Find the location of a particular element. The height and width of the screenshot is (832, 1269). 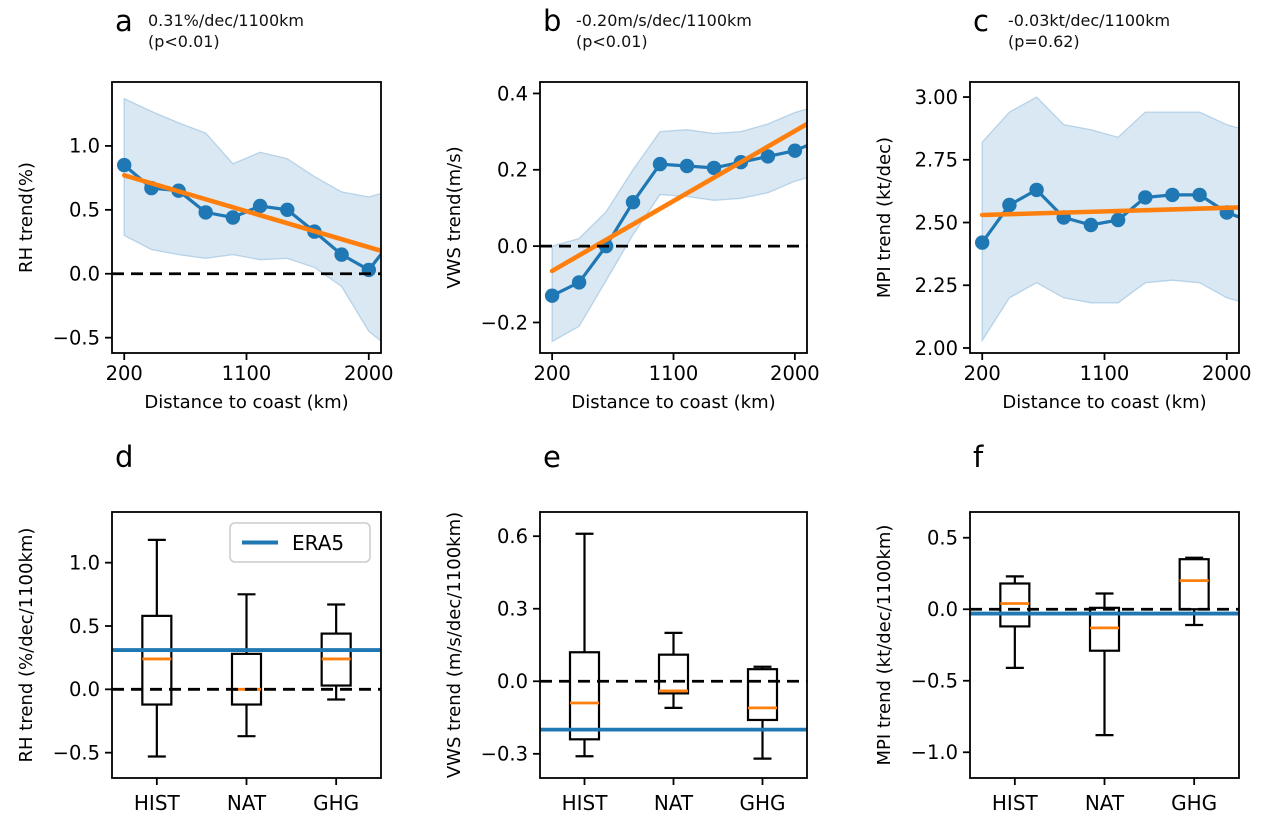

panel-b-title-line2: (p<0.01) is located at coordinates (612, 41).